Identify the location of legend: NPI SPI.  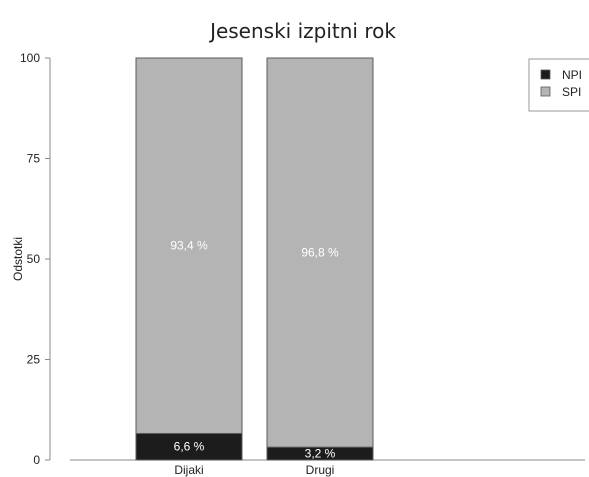
(558, 85).